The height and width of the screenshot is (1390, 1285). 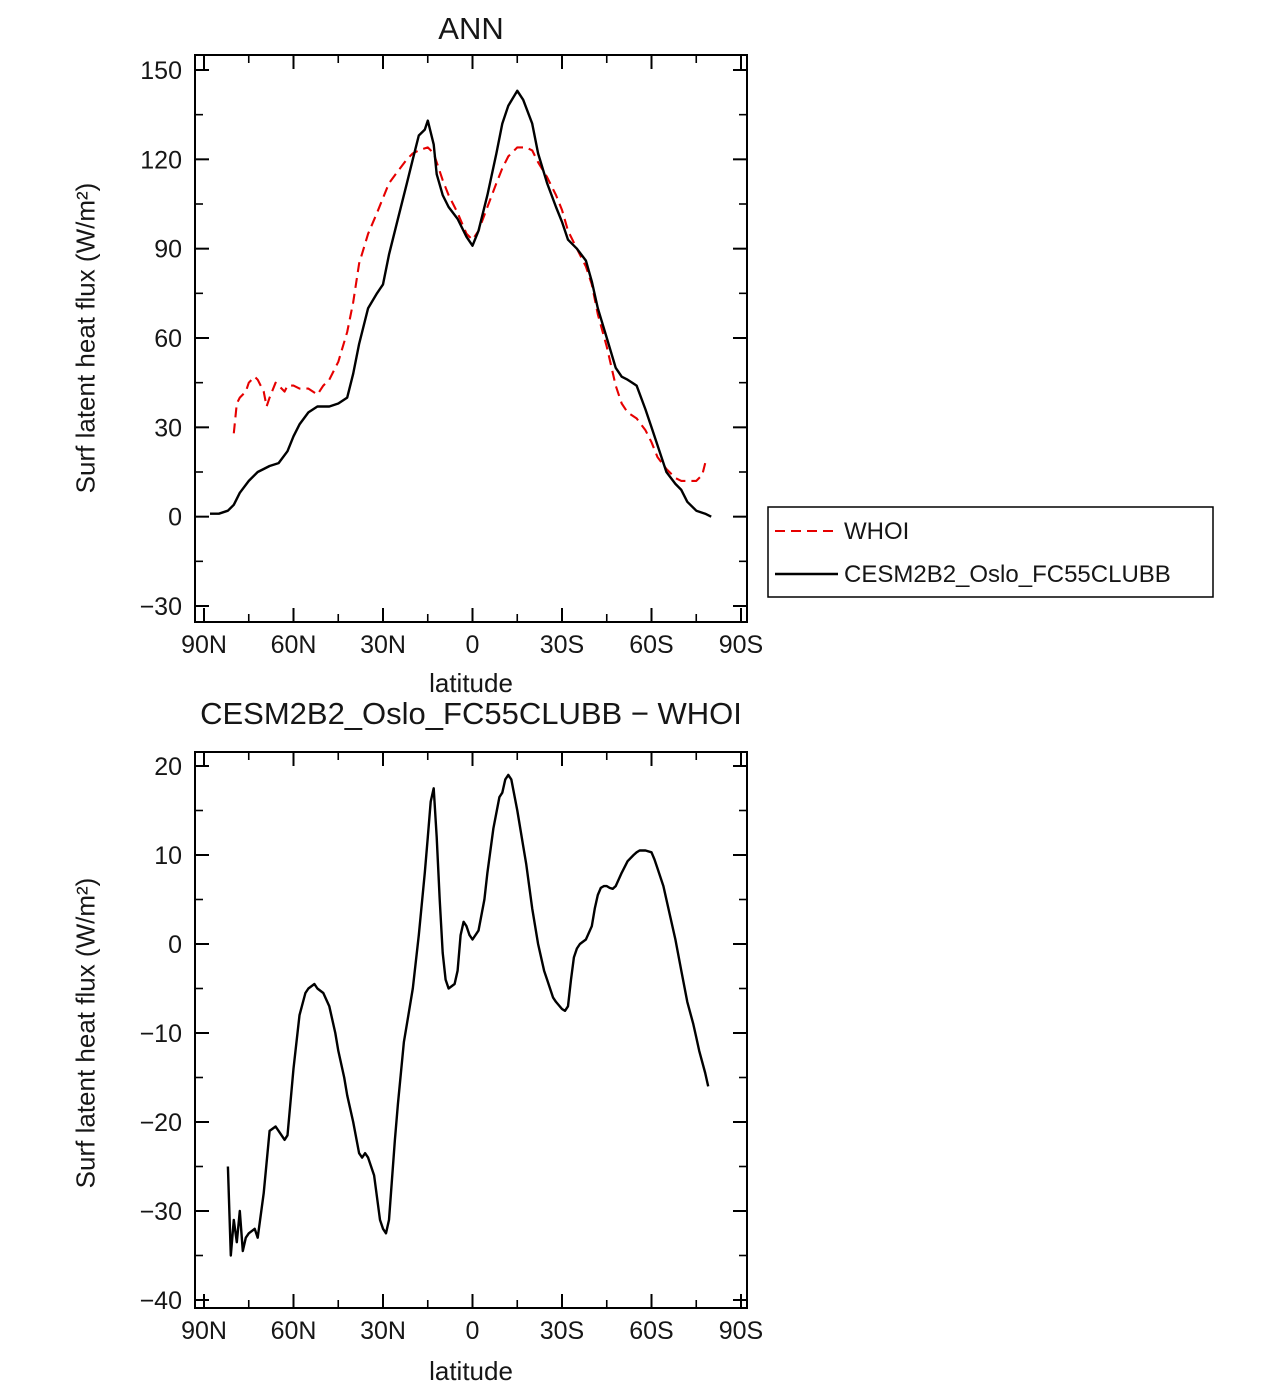 I want to click on y-tick-label: 90, so click(x=168, y=250).